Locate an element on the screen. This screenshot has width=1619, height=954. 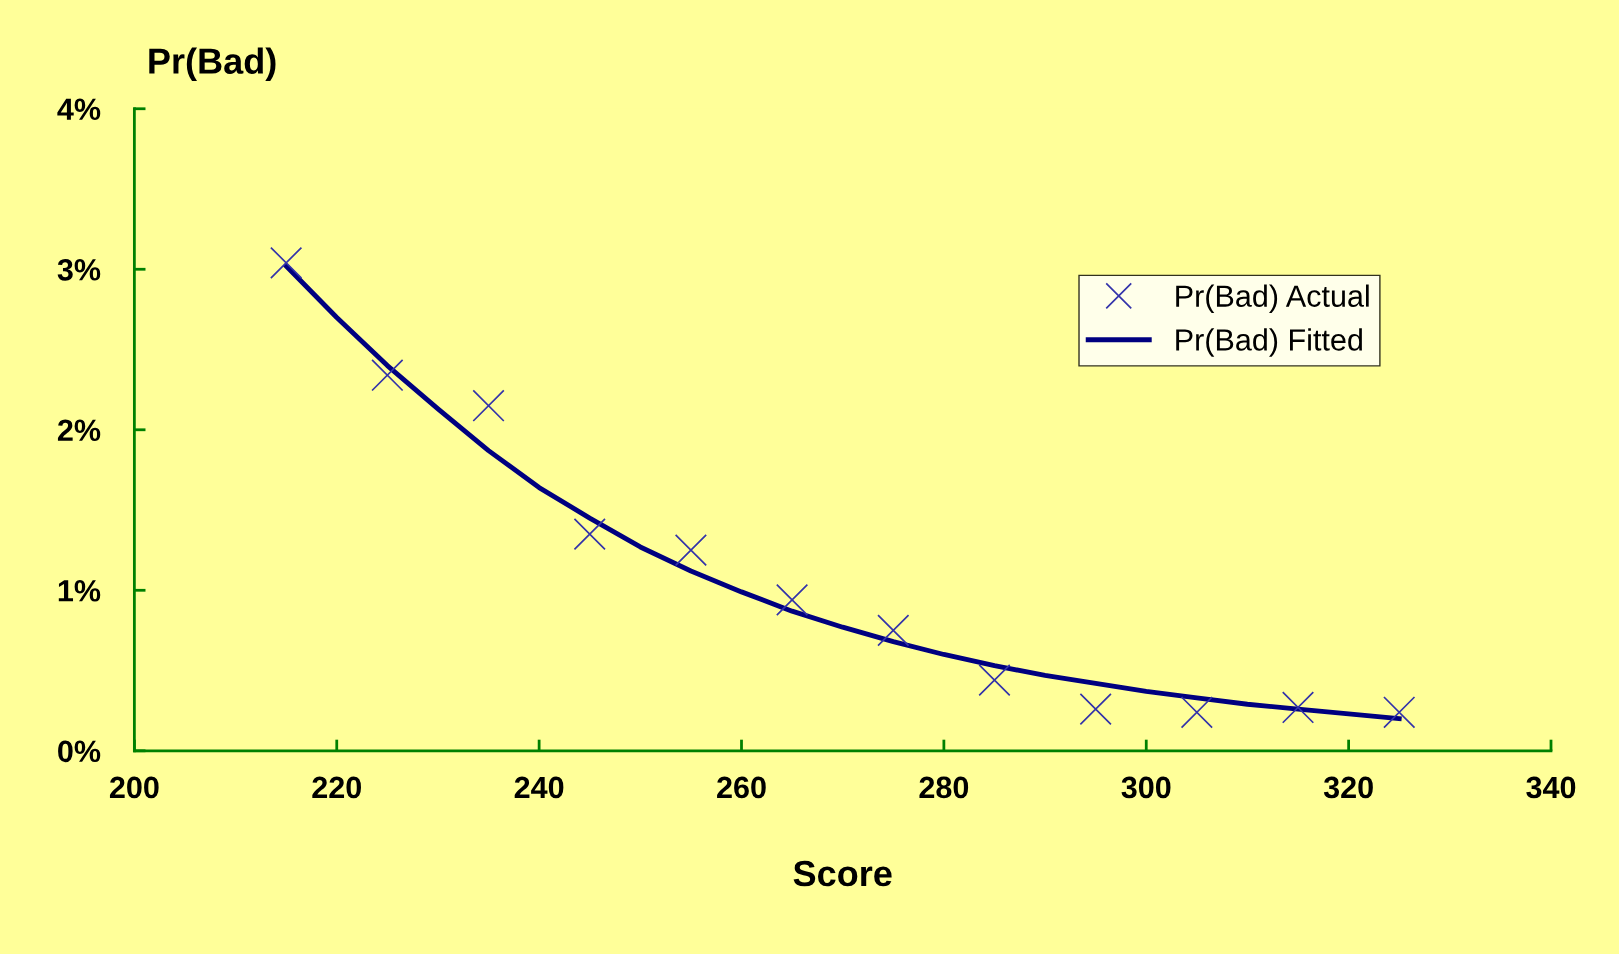
x-axis-title: Score is located at coordinates (842, 873).